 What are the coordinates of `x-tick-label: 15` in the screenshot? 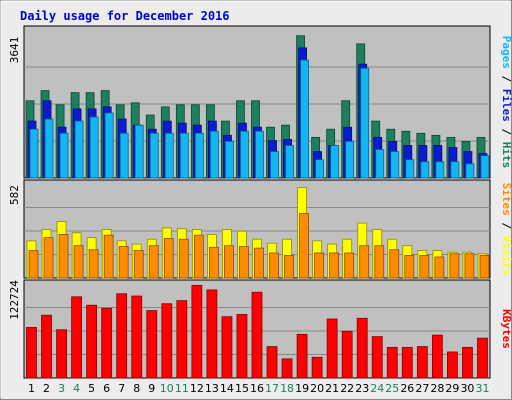 It's located at (242, 388).